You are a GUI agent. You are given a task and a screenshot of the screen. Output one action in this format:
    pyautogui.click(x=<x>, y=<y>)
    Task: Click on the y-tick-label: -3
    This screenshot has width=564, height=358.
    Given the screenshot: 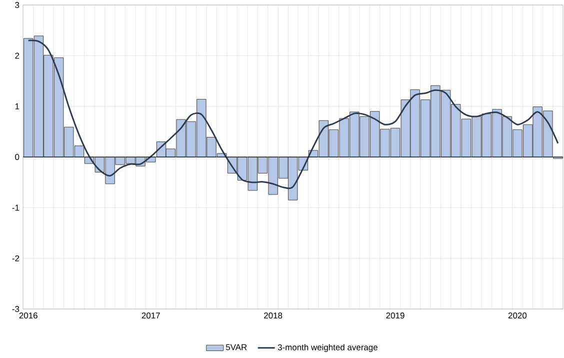 What is the action you would take?
    pyautogui.click(x=16, y=309)
    